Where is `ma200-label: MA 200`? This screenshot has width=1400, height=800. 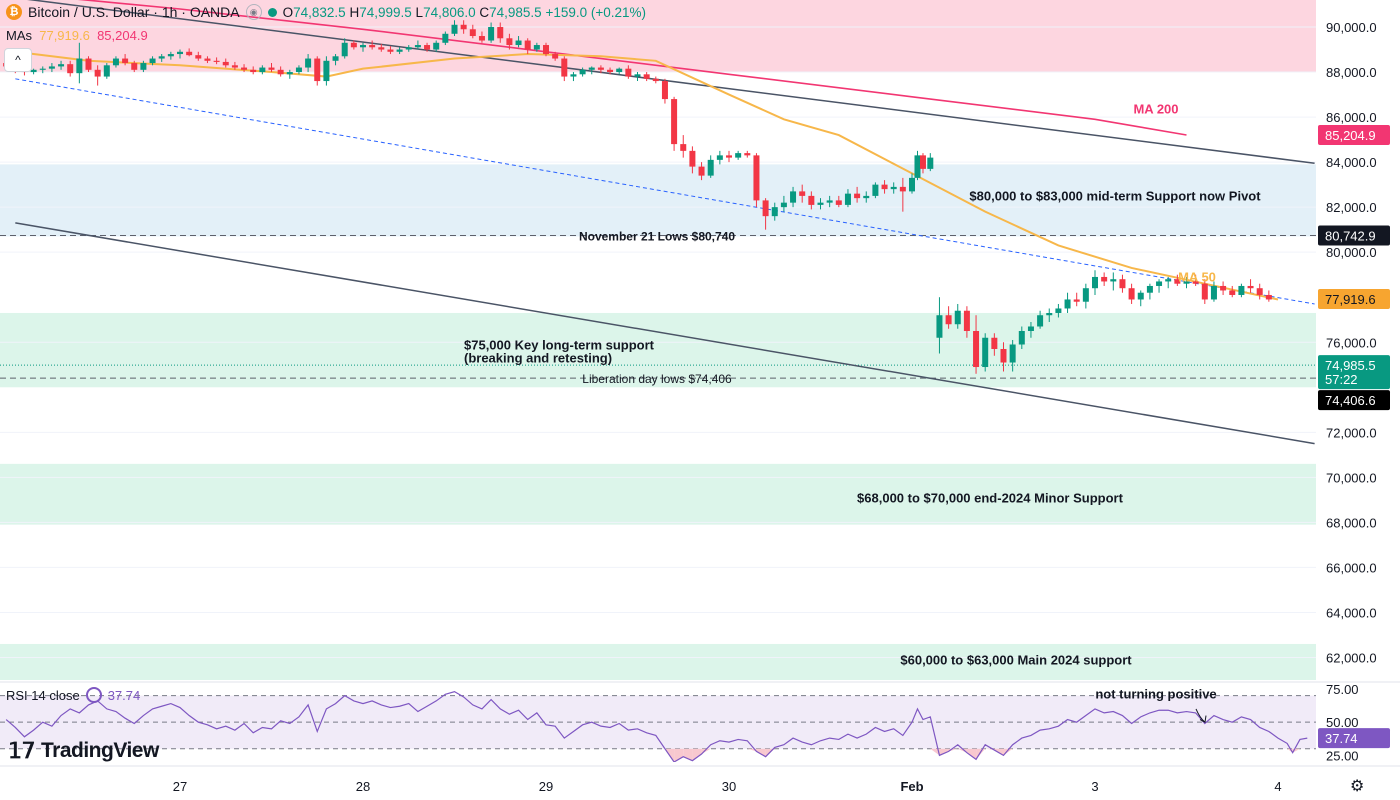
ma200-label: MA 200 is located at coordinates (1155, 109).